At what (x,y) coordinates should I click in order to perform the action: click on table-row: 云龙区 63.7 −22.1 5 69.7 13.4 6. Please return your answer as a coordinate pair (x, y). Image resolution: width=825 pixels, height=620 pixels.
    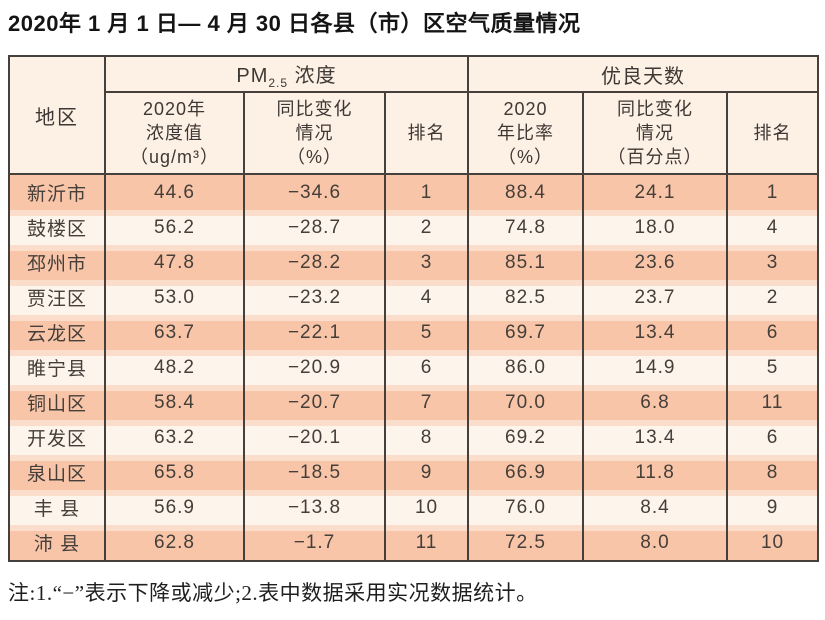
    Looking at the image, I should click on (414, 332).